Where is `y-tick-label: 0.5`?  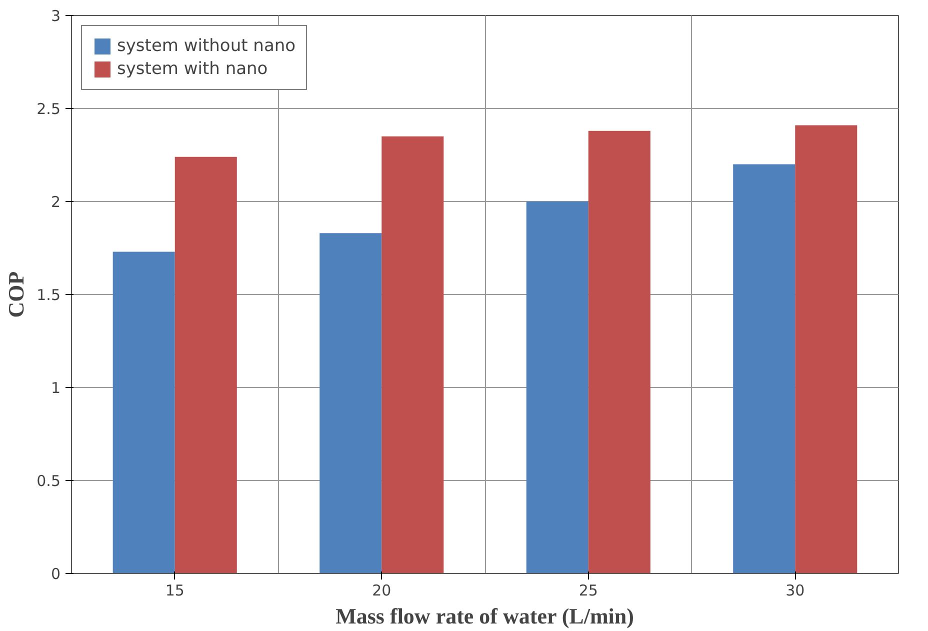 y-tick-label: 0.5 is located at coordinates (48, 481).